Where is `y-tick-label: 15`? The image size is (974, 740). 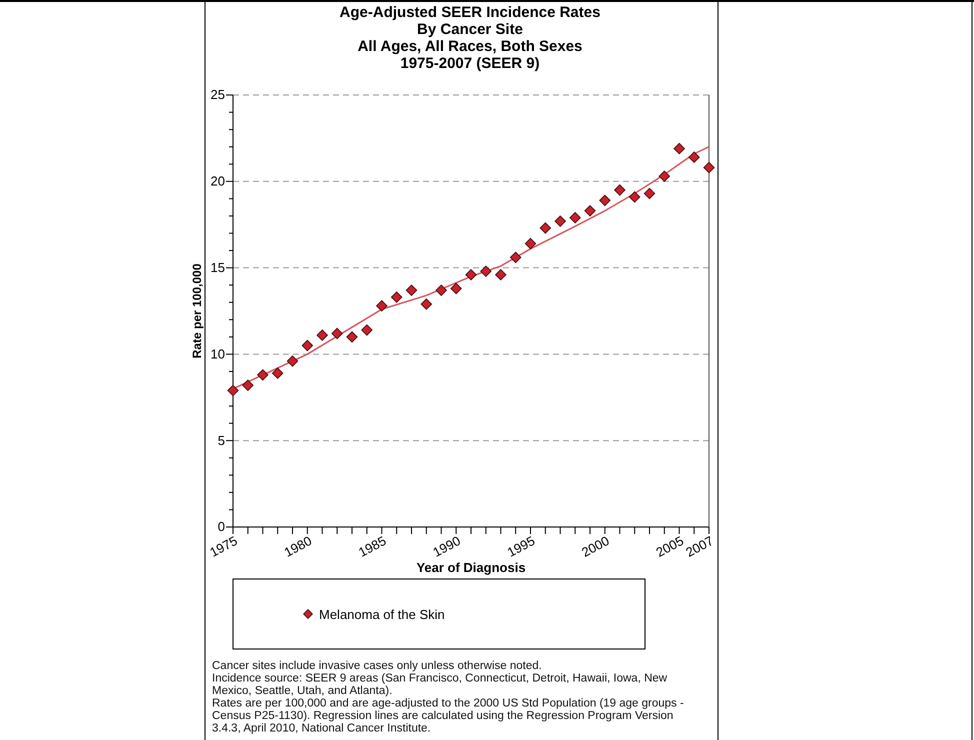 y-tick-label: 15 is located at coordinates (217, 267).